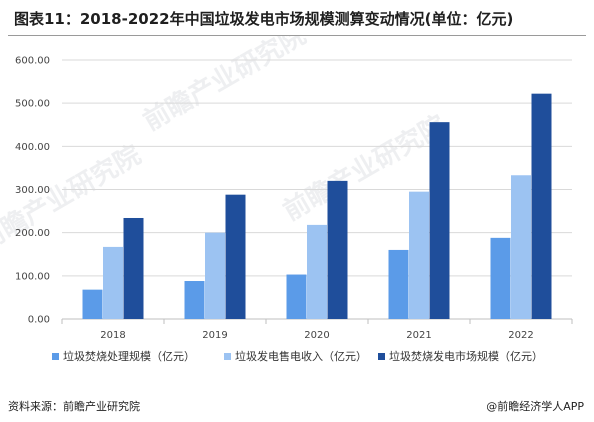  What do you see at coordinates (316, 335) in the screenshot?
I see `x-tick-label: 2020` at bounding box center [316, 335].